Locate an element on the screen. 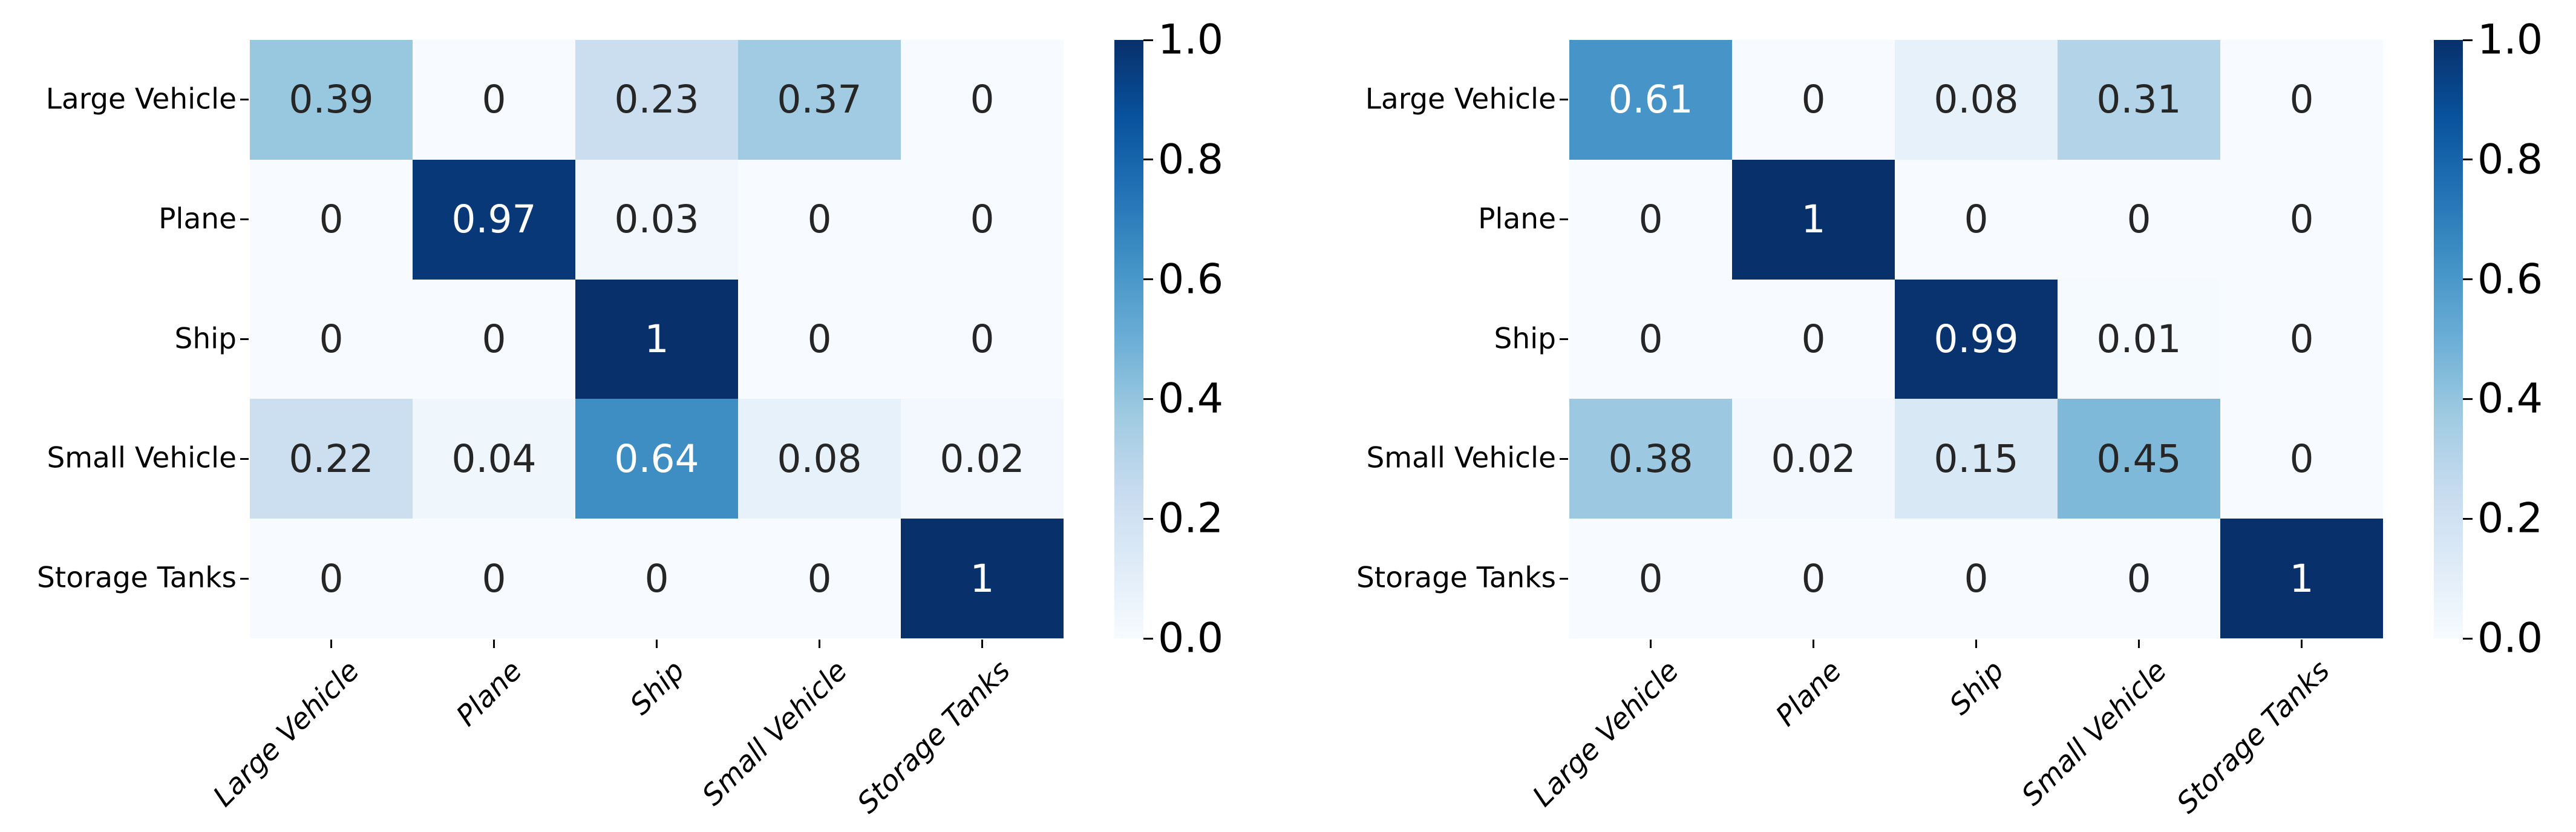  colorbar-tick-label: 0.2 is located at coordinates (1191, 518).